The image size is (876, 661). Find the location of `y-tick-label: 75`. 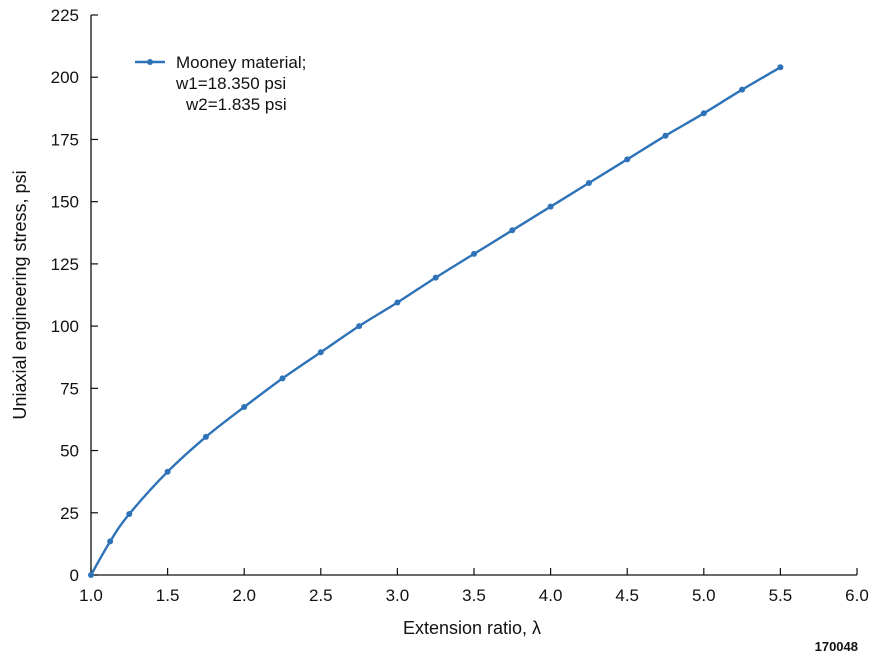

y-tick-label: 75 is located at coordinates (69, 388).